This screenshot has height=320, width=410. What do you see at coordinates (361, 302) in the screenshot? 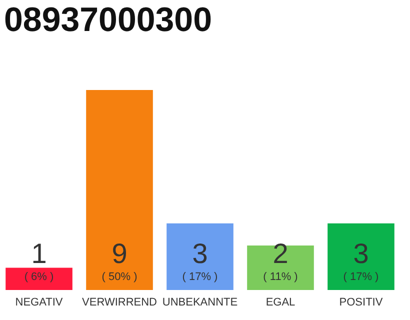
I see `x-tick-label: POSITIV` at bounding box center [361, 302].